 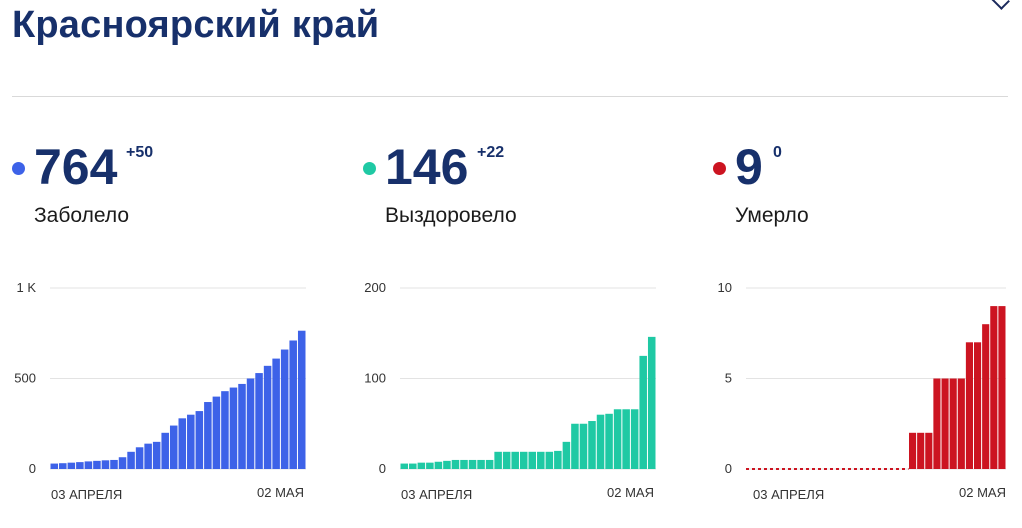 I want to click on chevron-down-icon, so click(x=1000, y=5).